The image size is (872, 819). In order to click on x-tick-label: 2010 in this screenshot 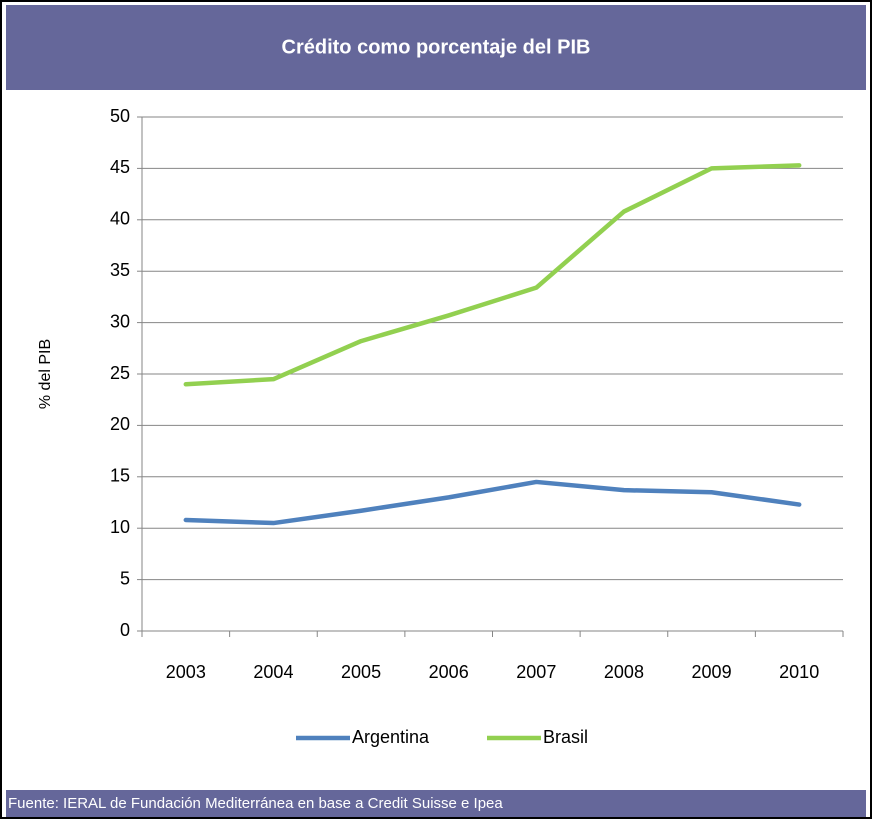, I will do `click(799, 672)`.